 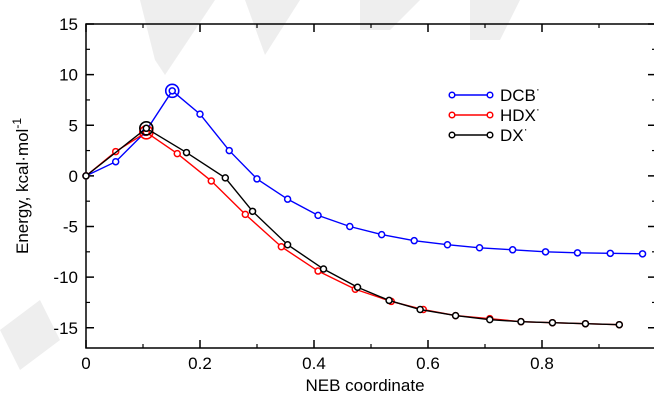 What do you see at coordinates (495, 20) in the screenshot?
I see `watermark-shape-d` at bounding box center [495, 20].